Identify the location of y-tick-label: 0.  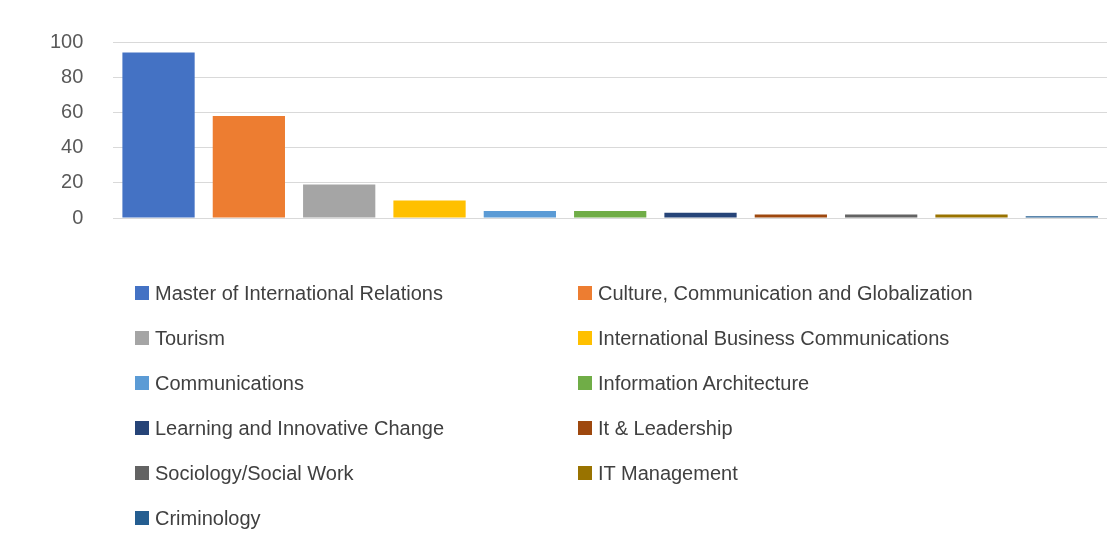
(78, 216).